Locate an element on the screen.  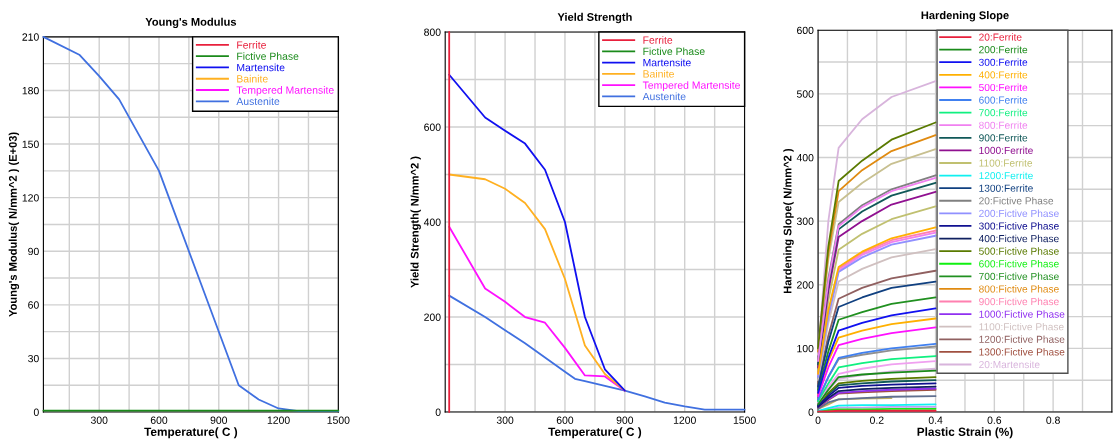
legend-label: 900:Ferrite is located at coordinates (1003, 137).